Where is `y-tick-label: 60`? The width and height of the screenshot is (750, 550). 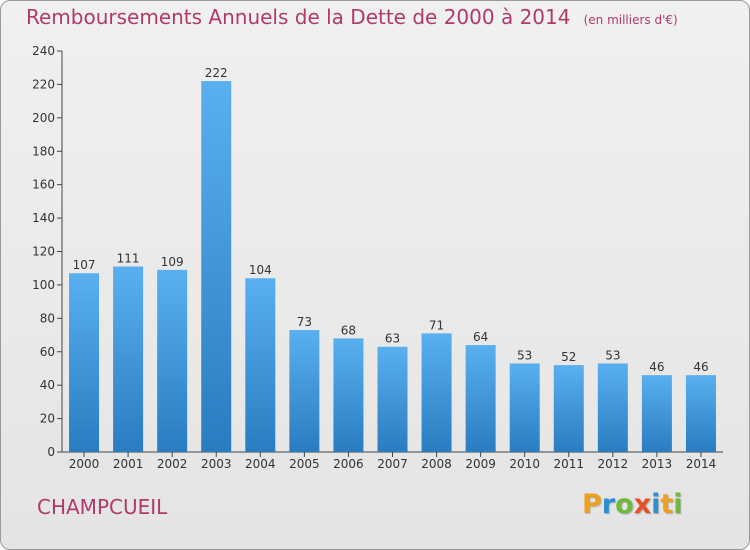
y-tick-label: 60 is located at coordinates (47, 352).